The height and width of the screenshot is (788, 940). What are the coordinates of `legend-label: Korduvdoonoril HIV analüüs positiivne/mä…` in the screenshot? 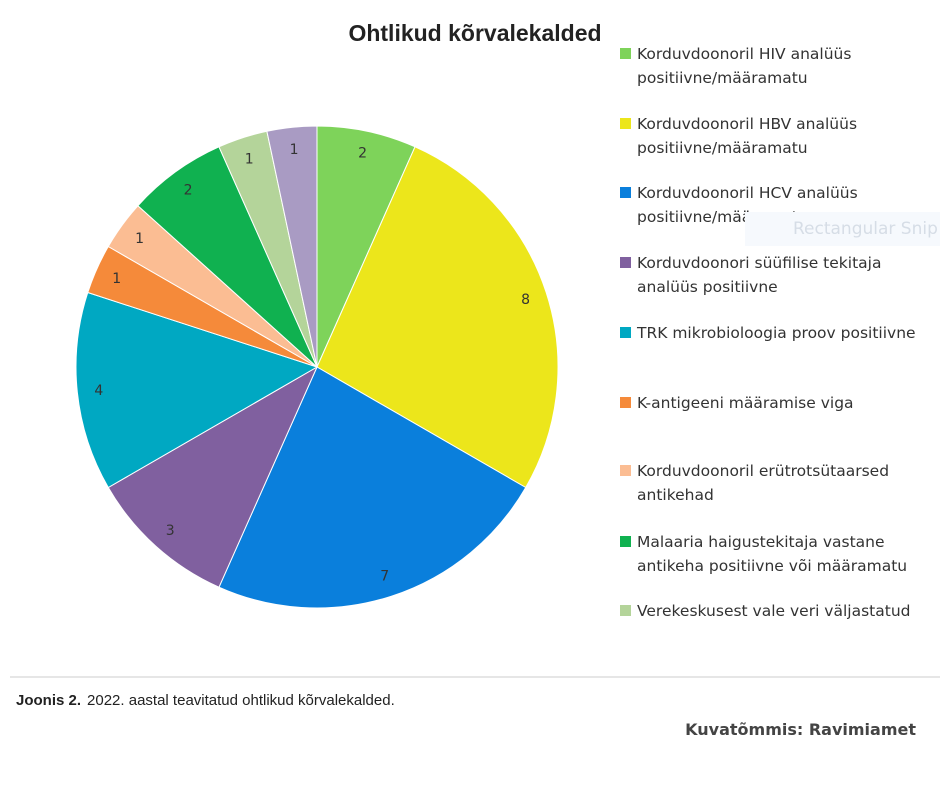 It's located at (744, 66).